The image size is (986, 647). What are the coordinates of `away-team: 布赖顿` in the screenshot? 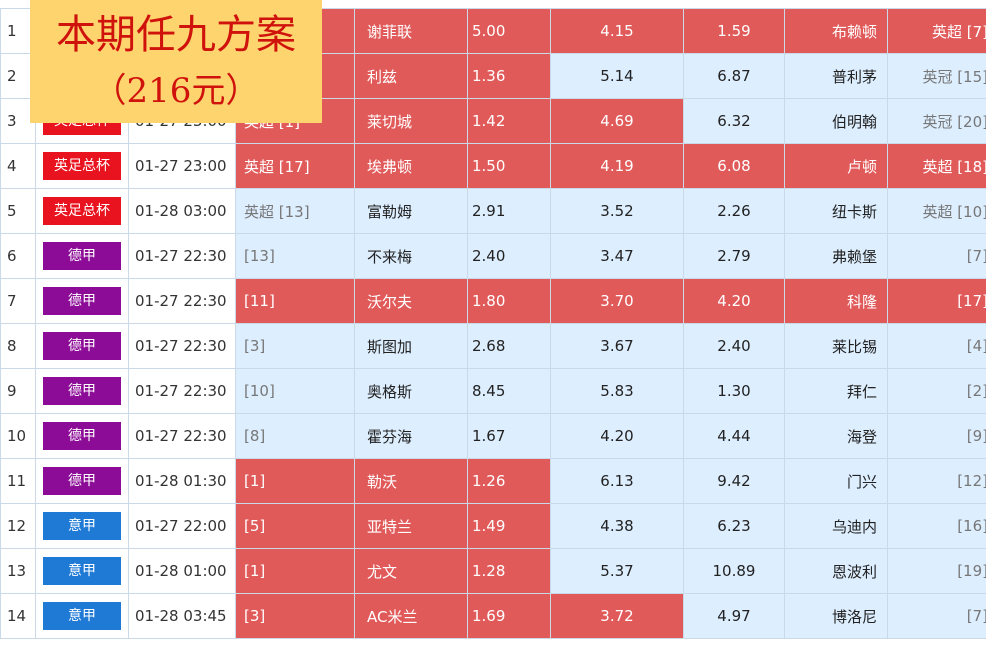 It's located at (836, 31).